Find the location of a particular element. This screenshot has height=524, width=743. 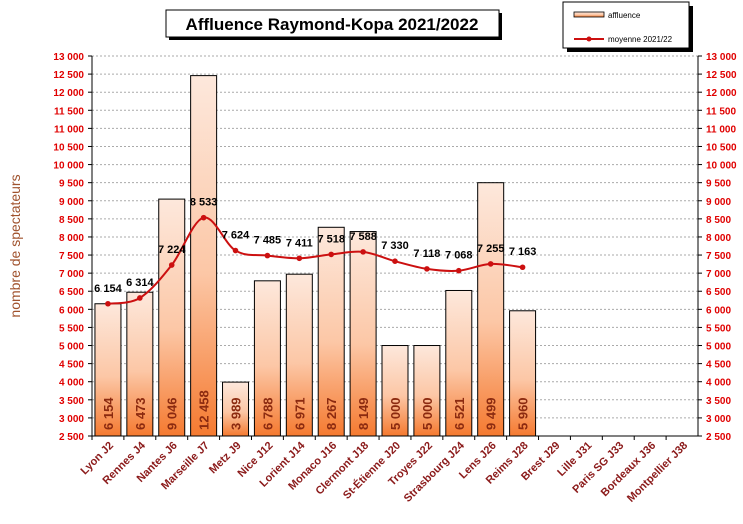

bar-value-label: 5 960 is located at coordinates (523, 413).